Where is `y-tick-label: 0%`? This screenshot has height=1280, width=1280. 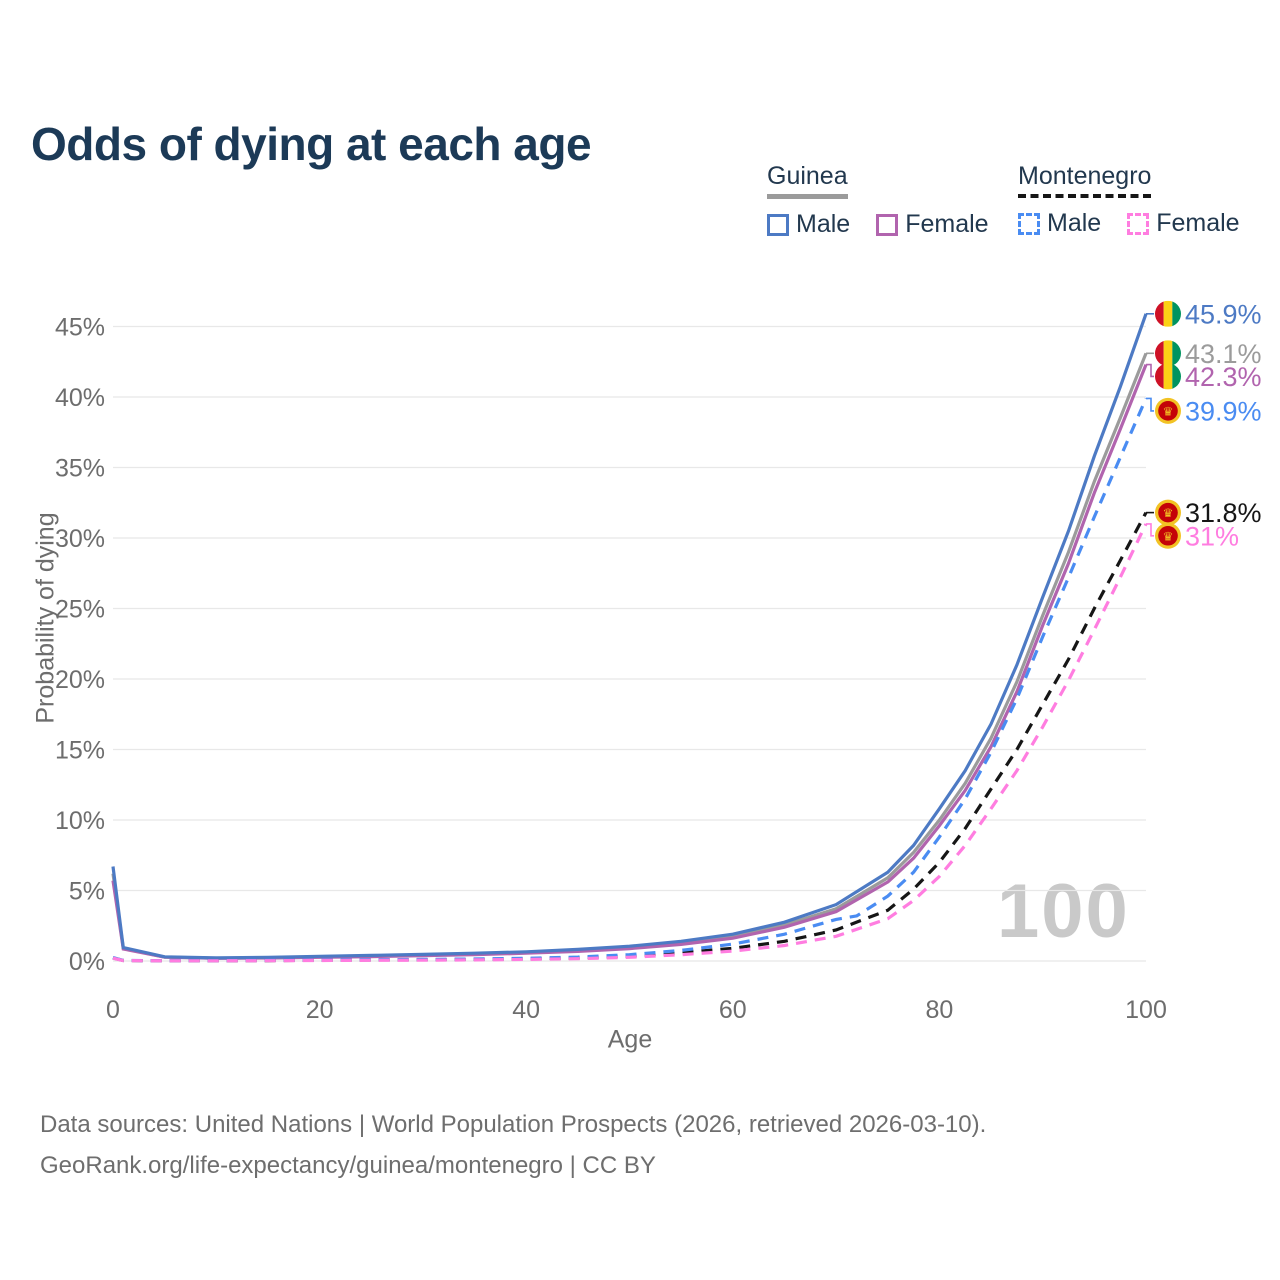
y-tick-label: 0% is located at coordinates (87, 962).